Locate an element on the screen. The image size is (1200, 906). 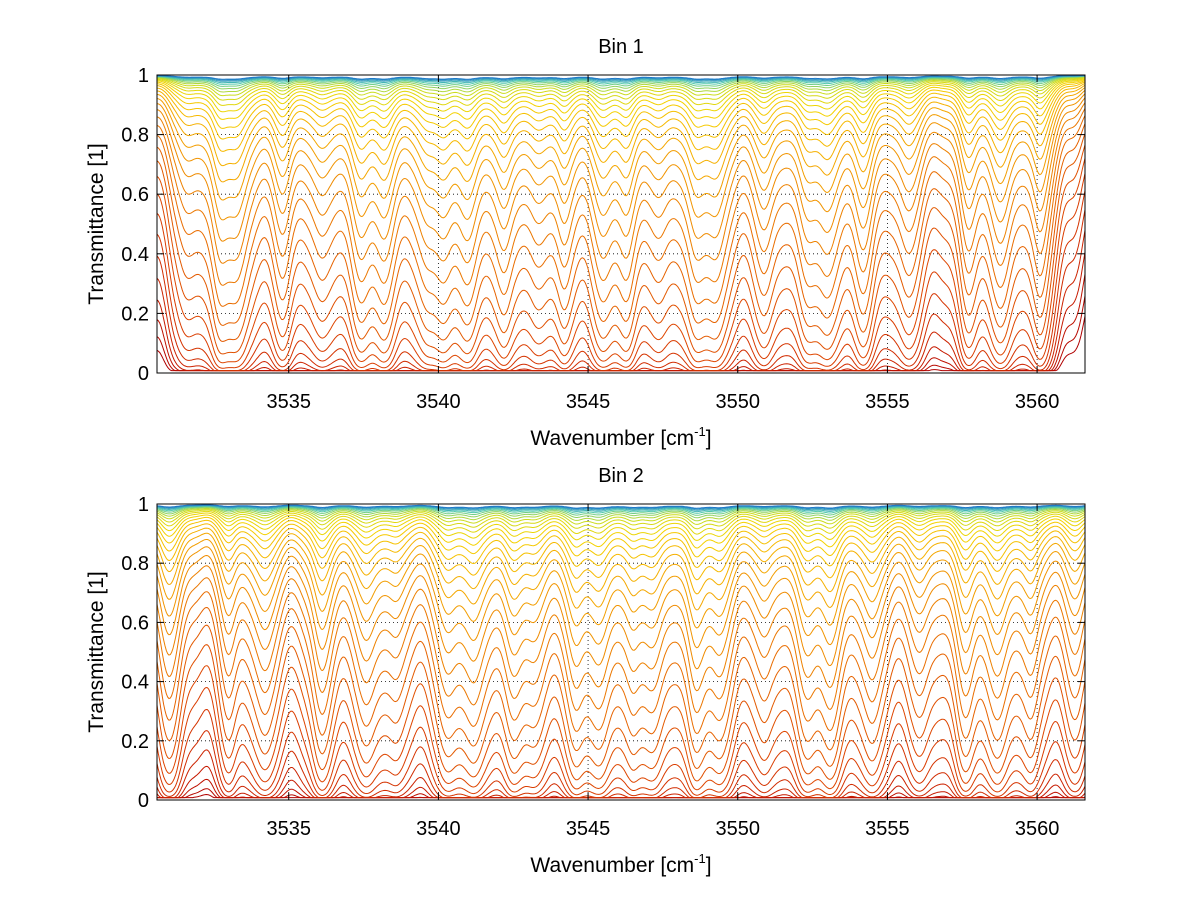
x-tick-label: 3535 is located at coordinates (288, 402).